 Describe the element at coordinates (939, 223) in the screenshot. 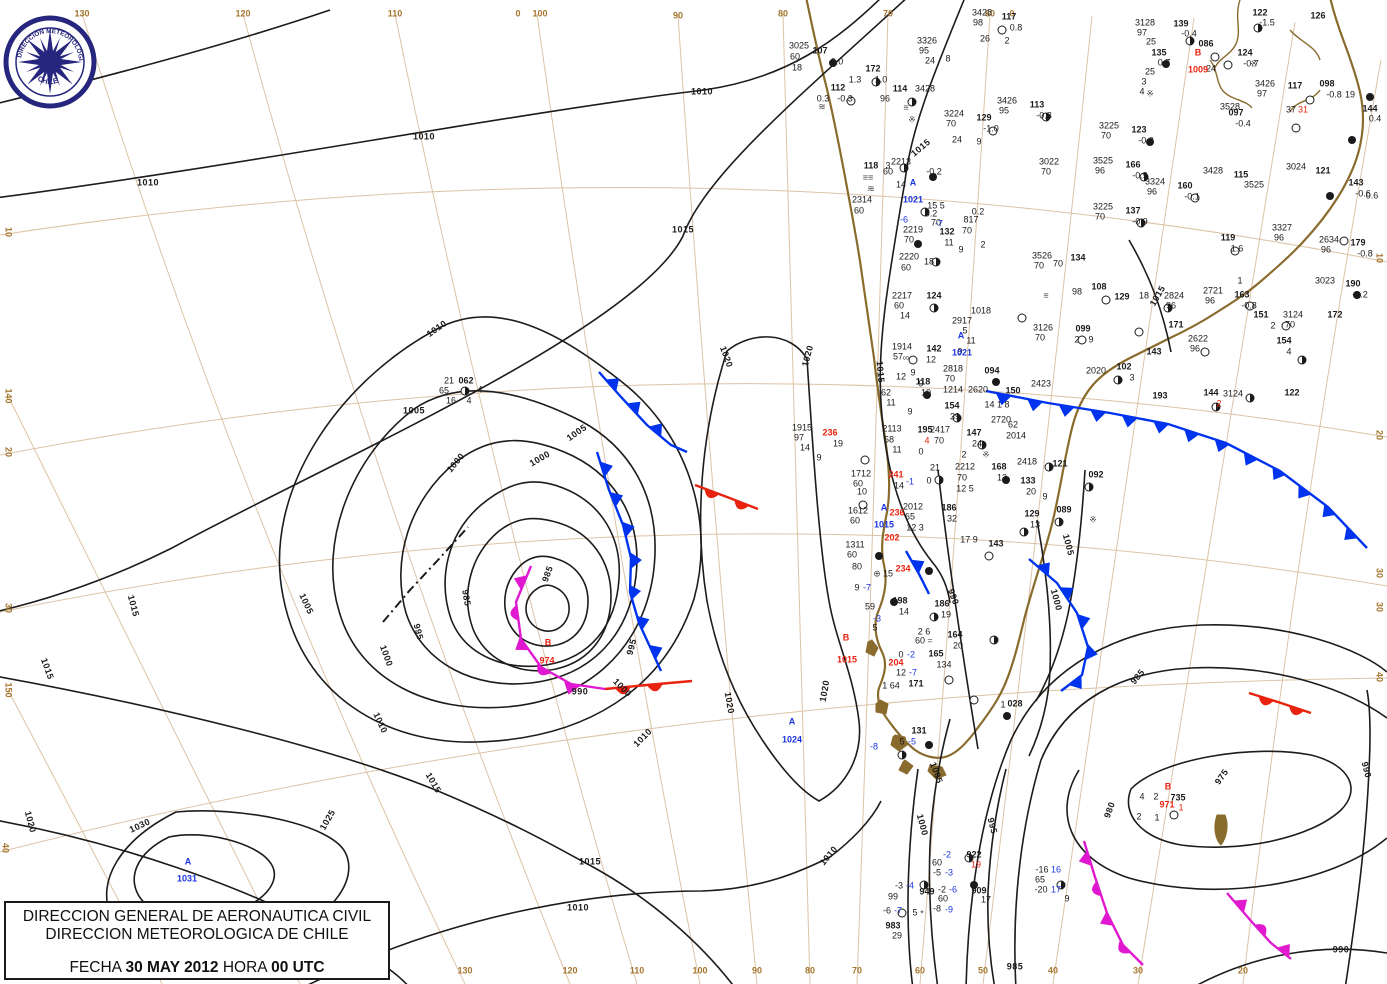

I see `station-text: -7` at that location.